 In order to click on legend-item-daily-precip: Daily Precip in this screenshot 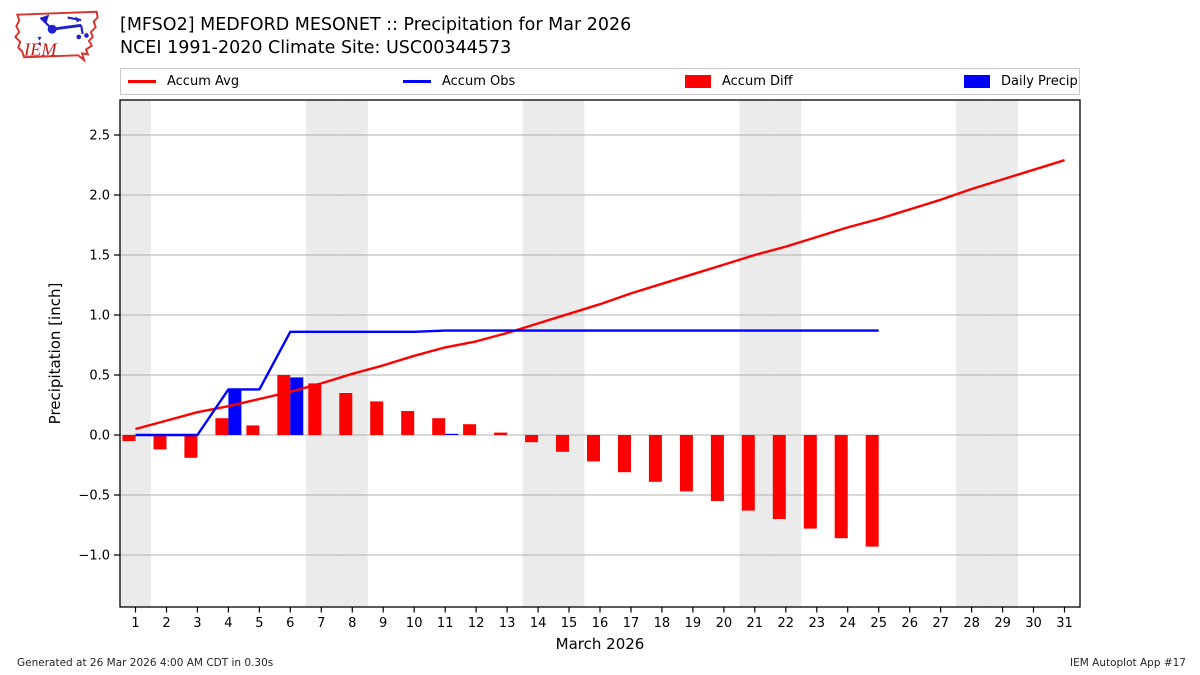, I will do `click(1021, 81)`.